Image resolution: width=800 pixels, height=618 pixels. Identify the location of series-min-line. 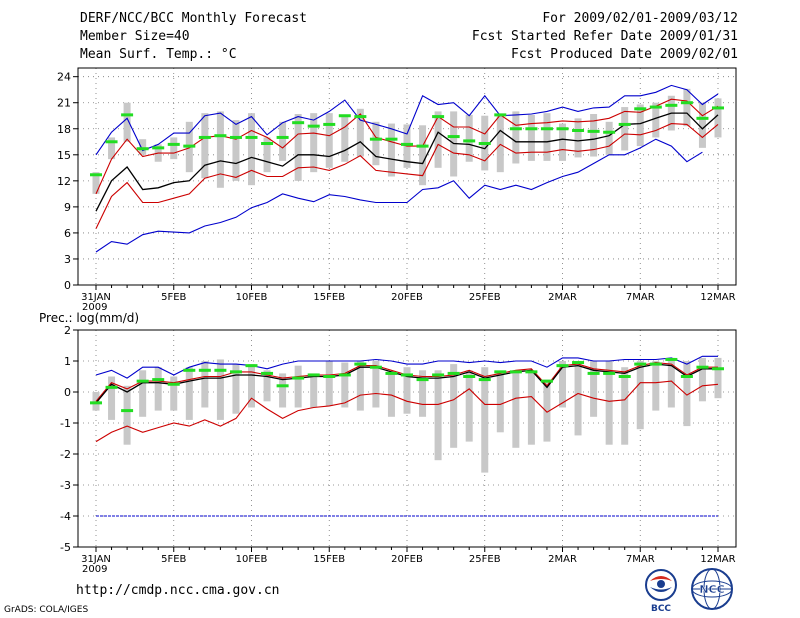
(399, 195).